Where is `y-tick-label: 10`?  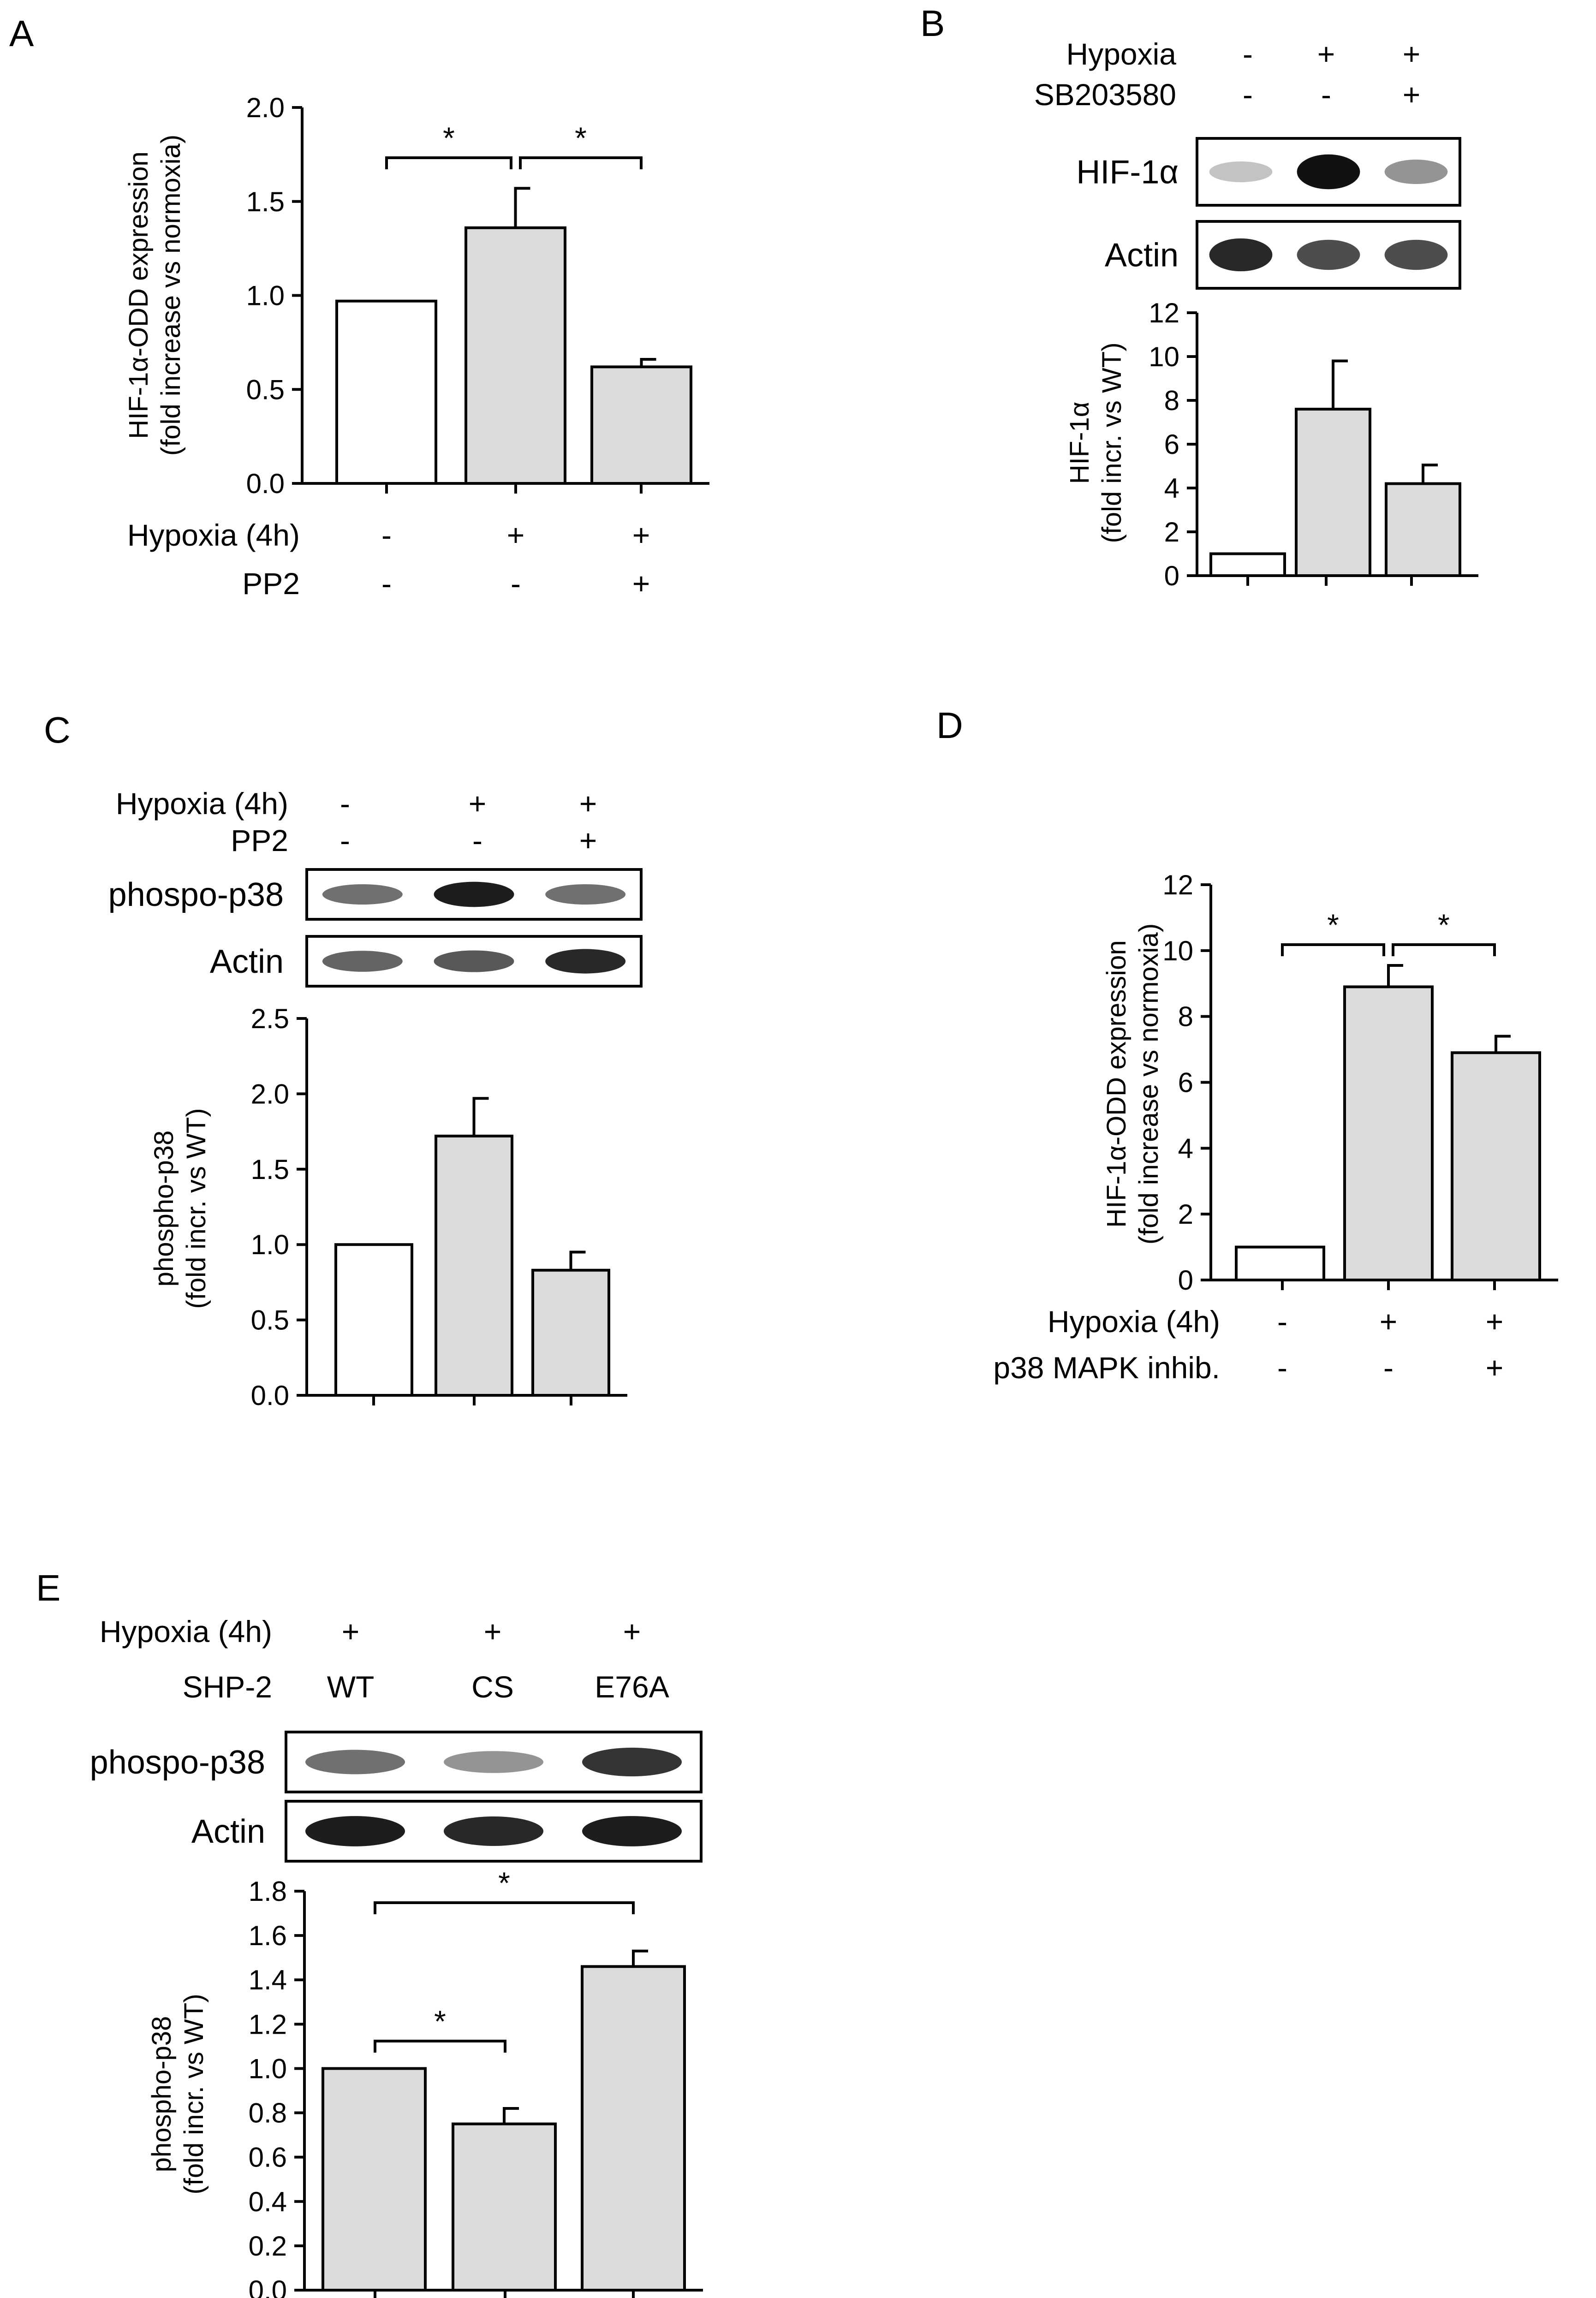 y-tick-label: 10 is located at coordinates (1177, 950).